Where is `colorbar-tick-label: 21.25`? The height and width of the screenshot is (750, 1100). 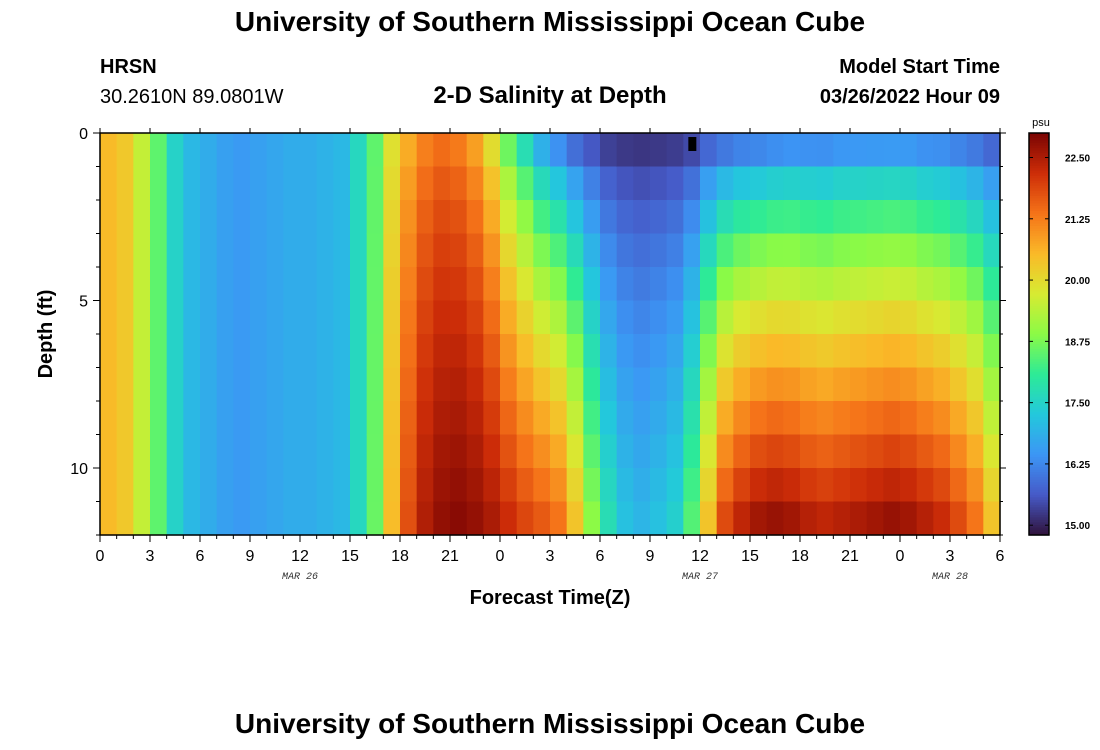 colorbar-tick-label: 21.25 is located at coordinates (1077, 220).